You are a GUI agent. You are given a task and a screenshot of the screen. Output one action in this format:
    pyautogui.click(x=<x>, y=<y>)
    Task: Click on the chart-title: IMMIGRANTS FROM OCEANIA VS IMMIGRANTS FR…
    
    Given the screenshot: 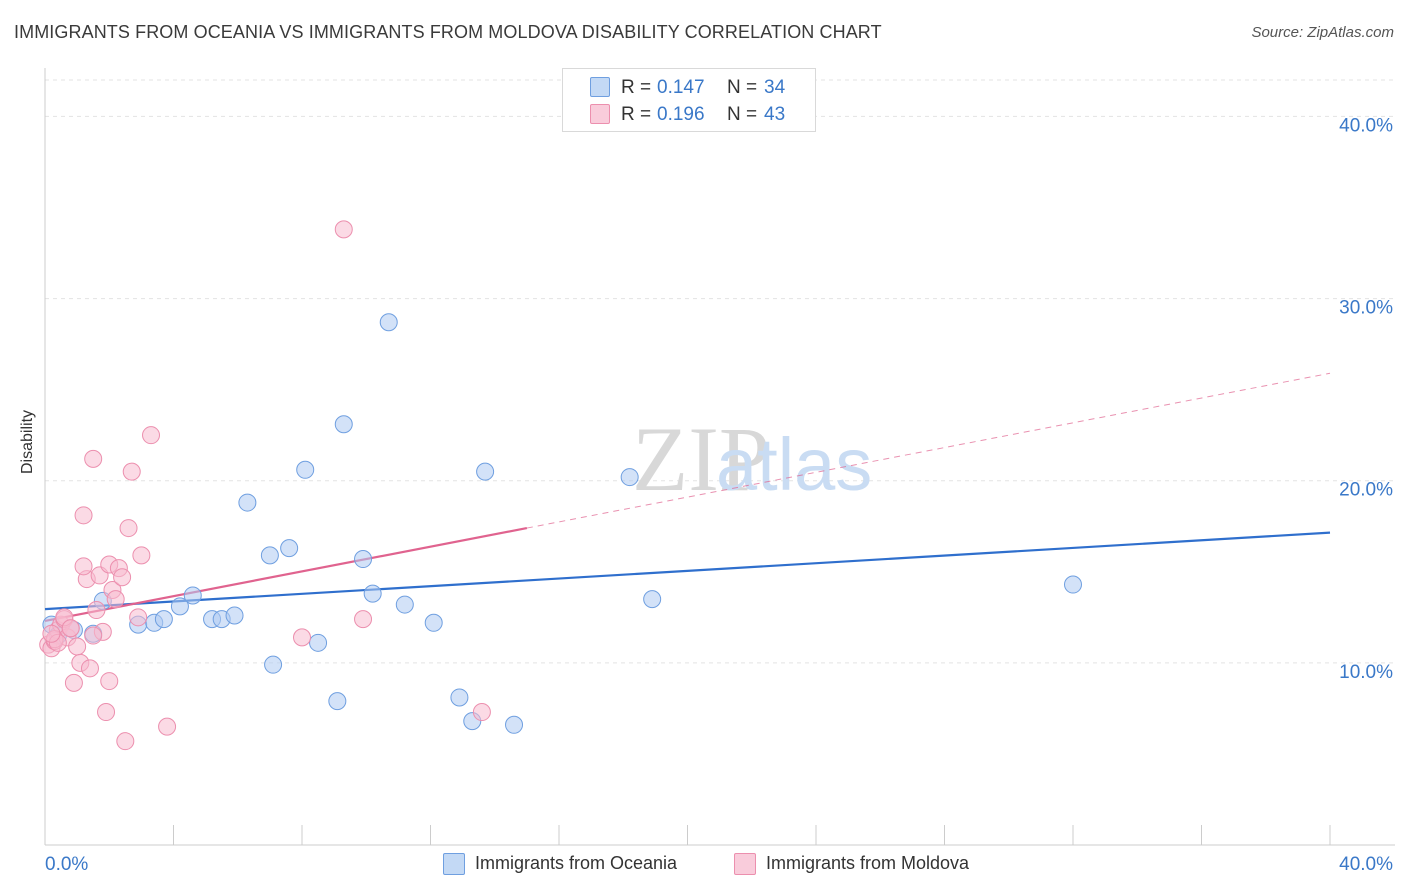 What is the action you would take?
    pyautogui.click(x=448, y=32)
    